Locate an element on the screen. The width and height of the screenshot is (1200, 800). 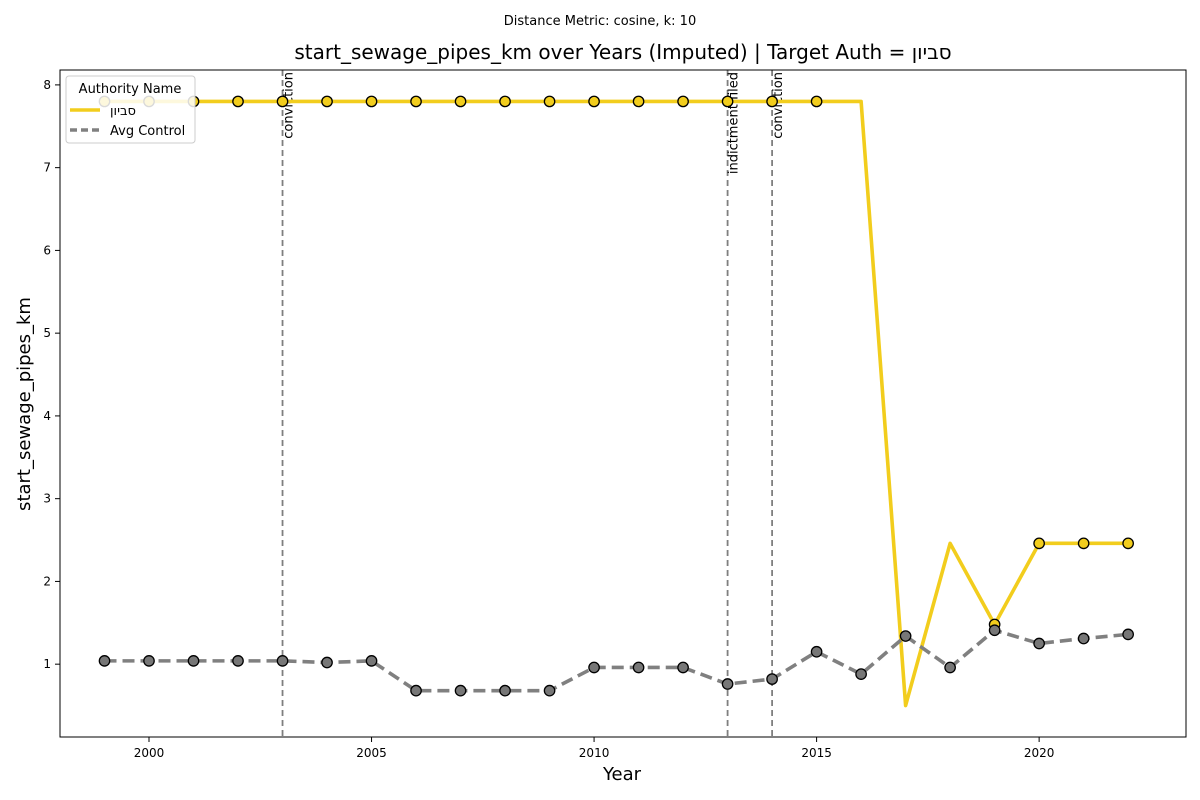
legend-entry-label: Avg Control is located at coordinates (147, 131).